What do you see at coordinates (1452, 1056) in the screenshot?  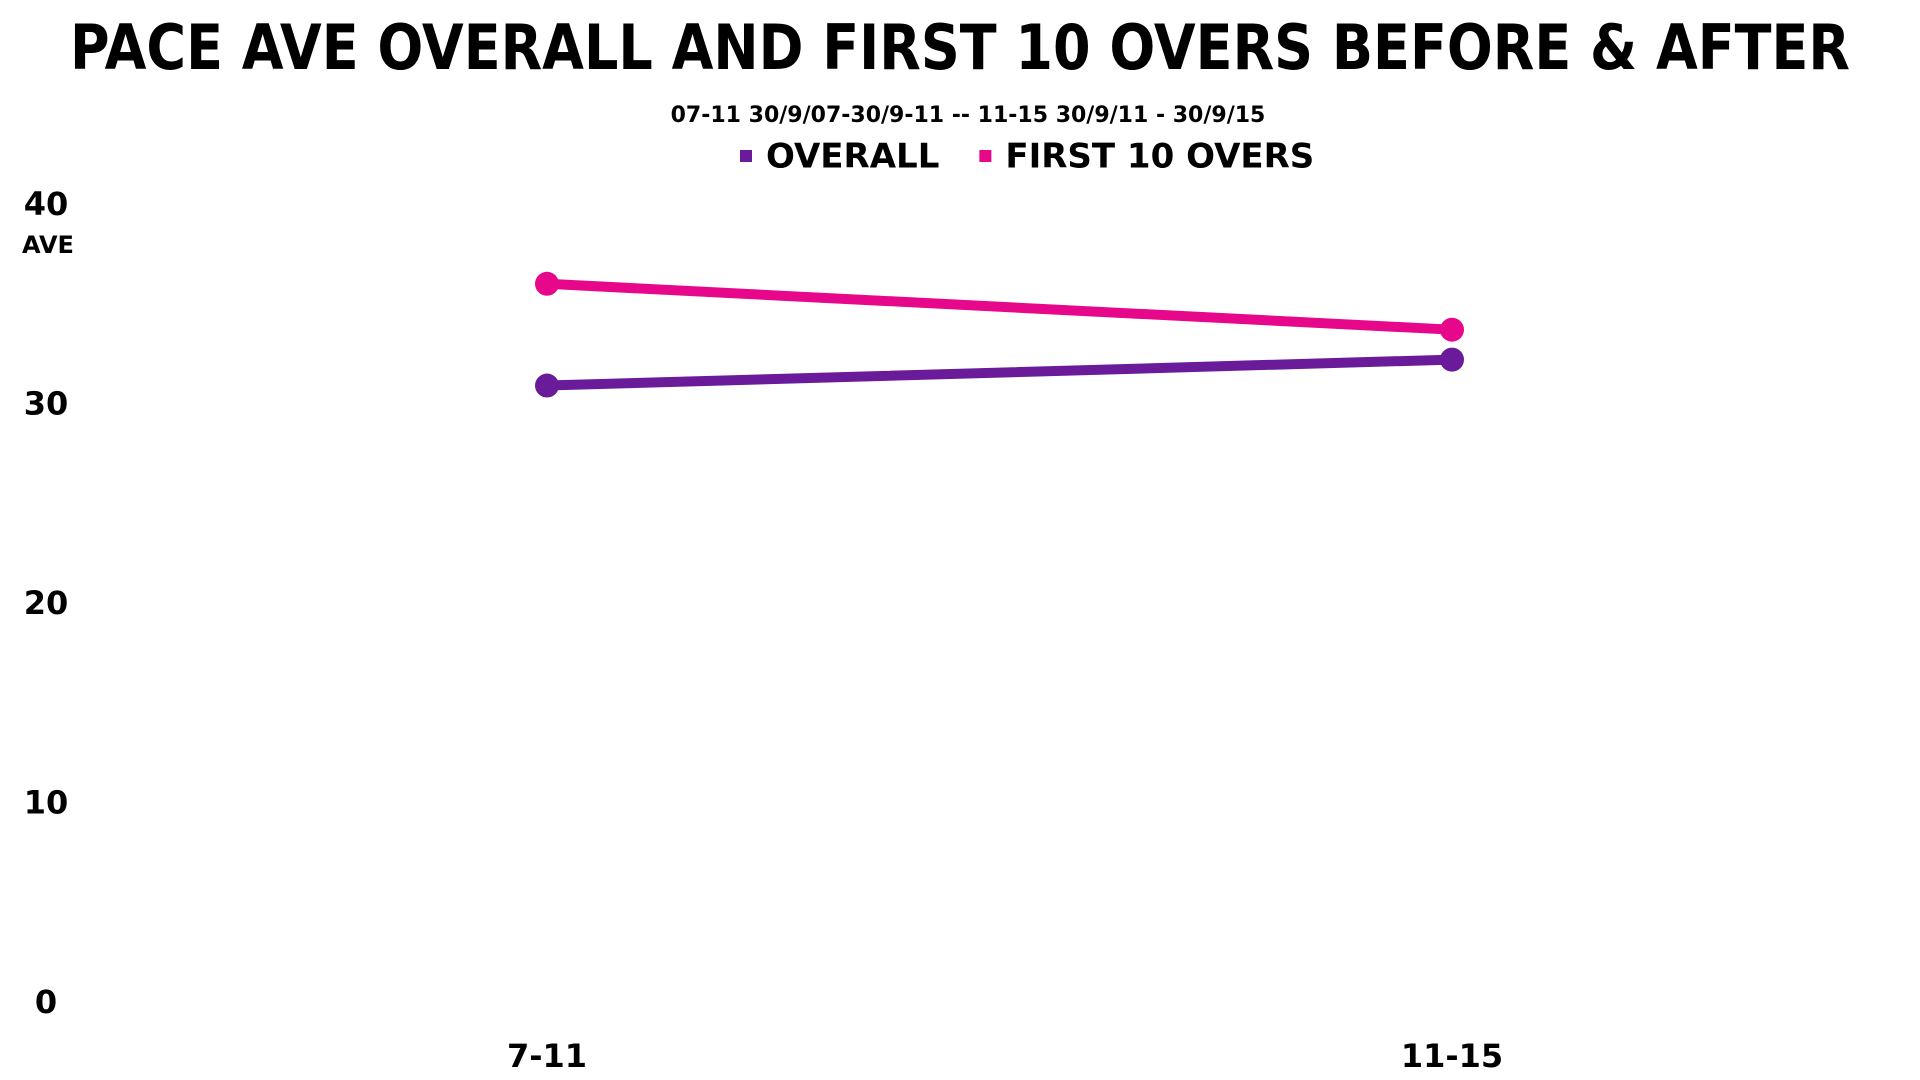 I see `x-tick-label: 11-15` at bounding box center [1452, 1056].